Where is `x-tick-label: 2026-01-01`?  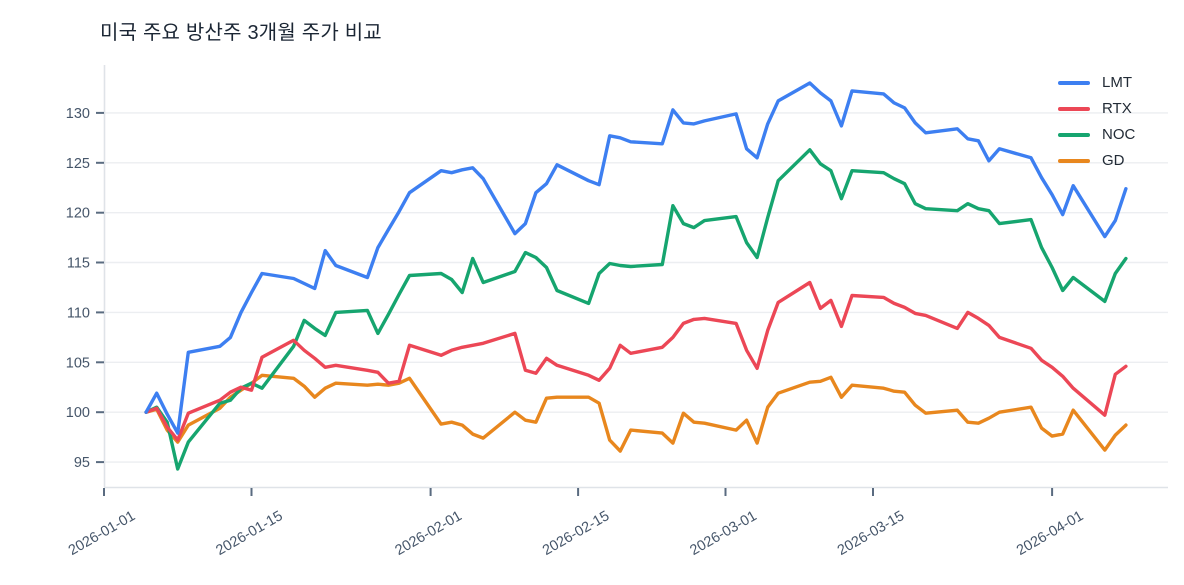 x-tick-label: 2026-01-01 is located at coordinates (102, 533).